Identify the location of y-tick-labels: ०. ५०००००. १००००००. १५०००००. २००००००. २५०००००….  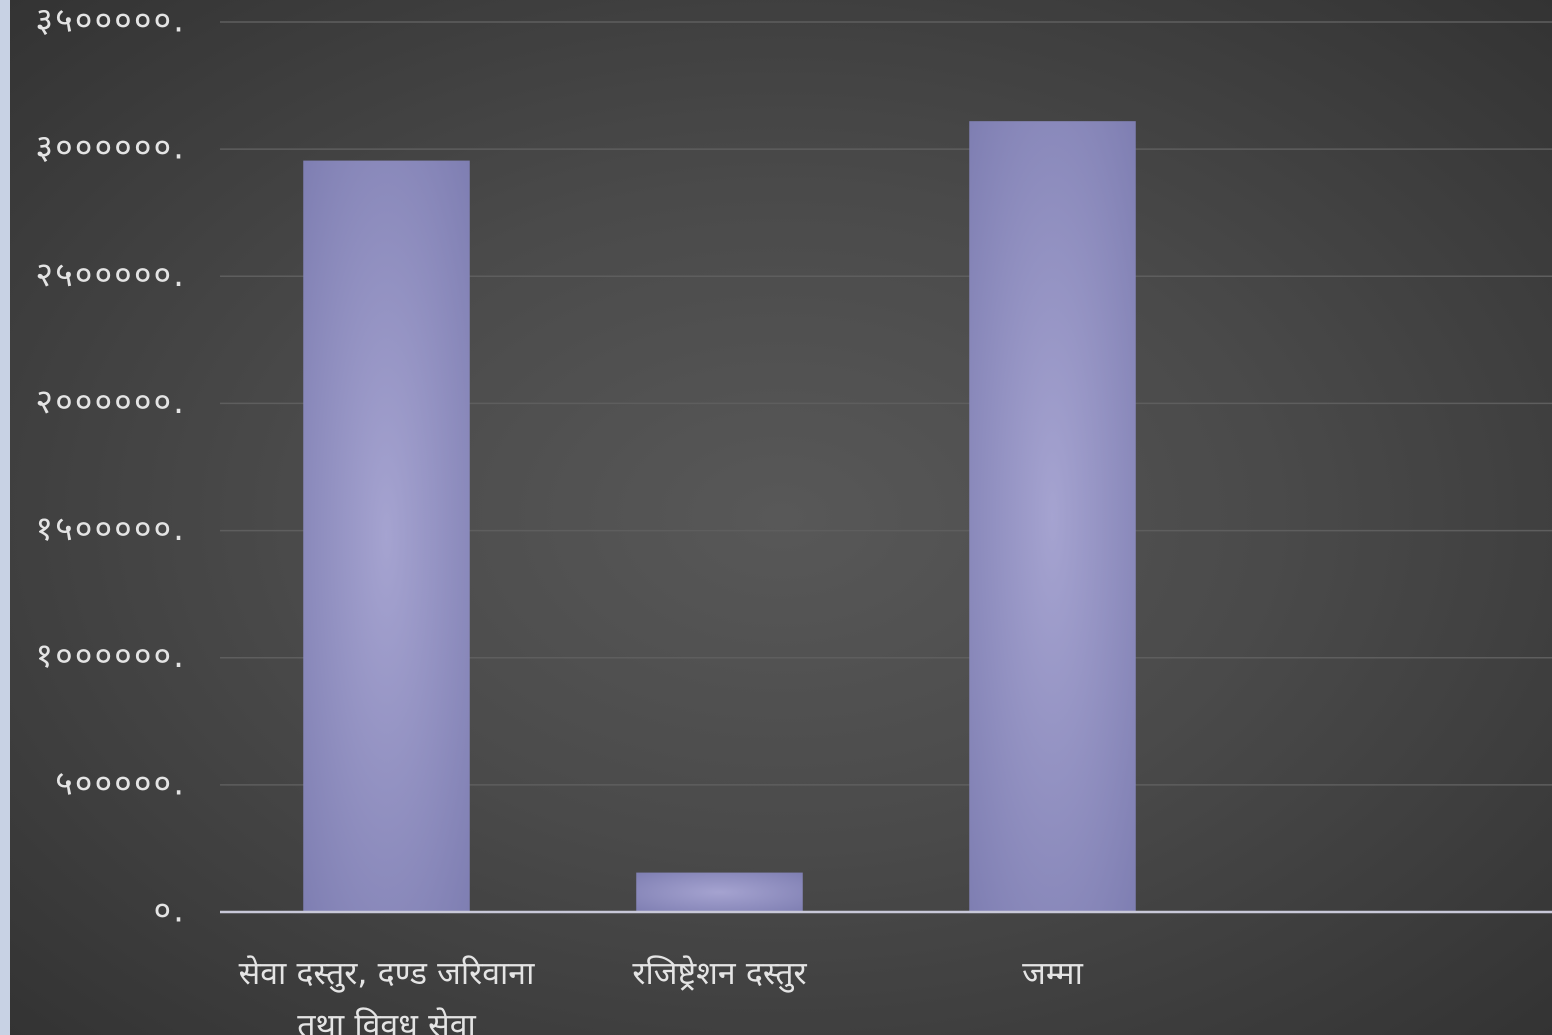
(111, 466).